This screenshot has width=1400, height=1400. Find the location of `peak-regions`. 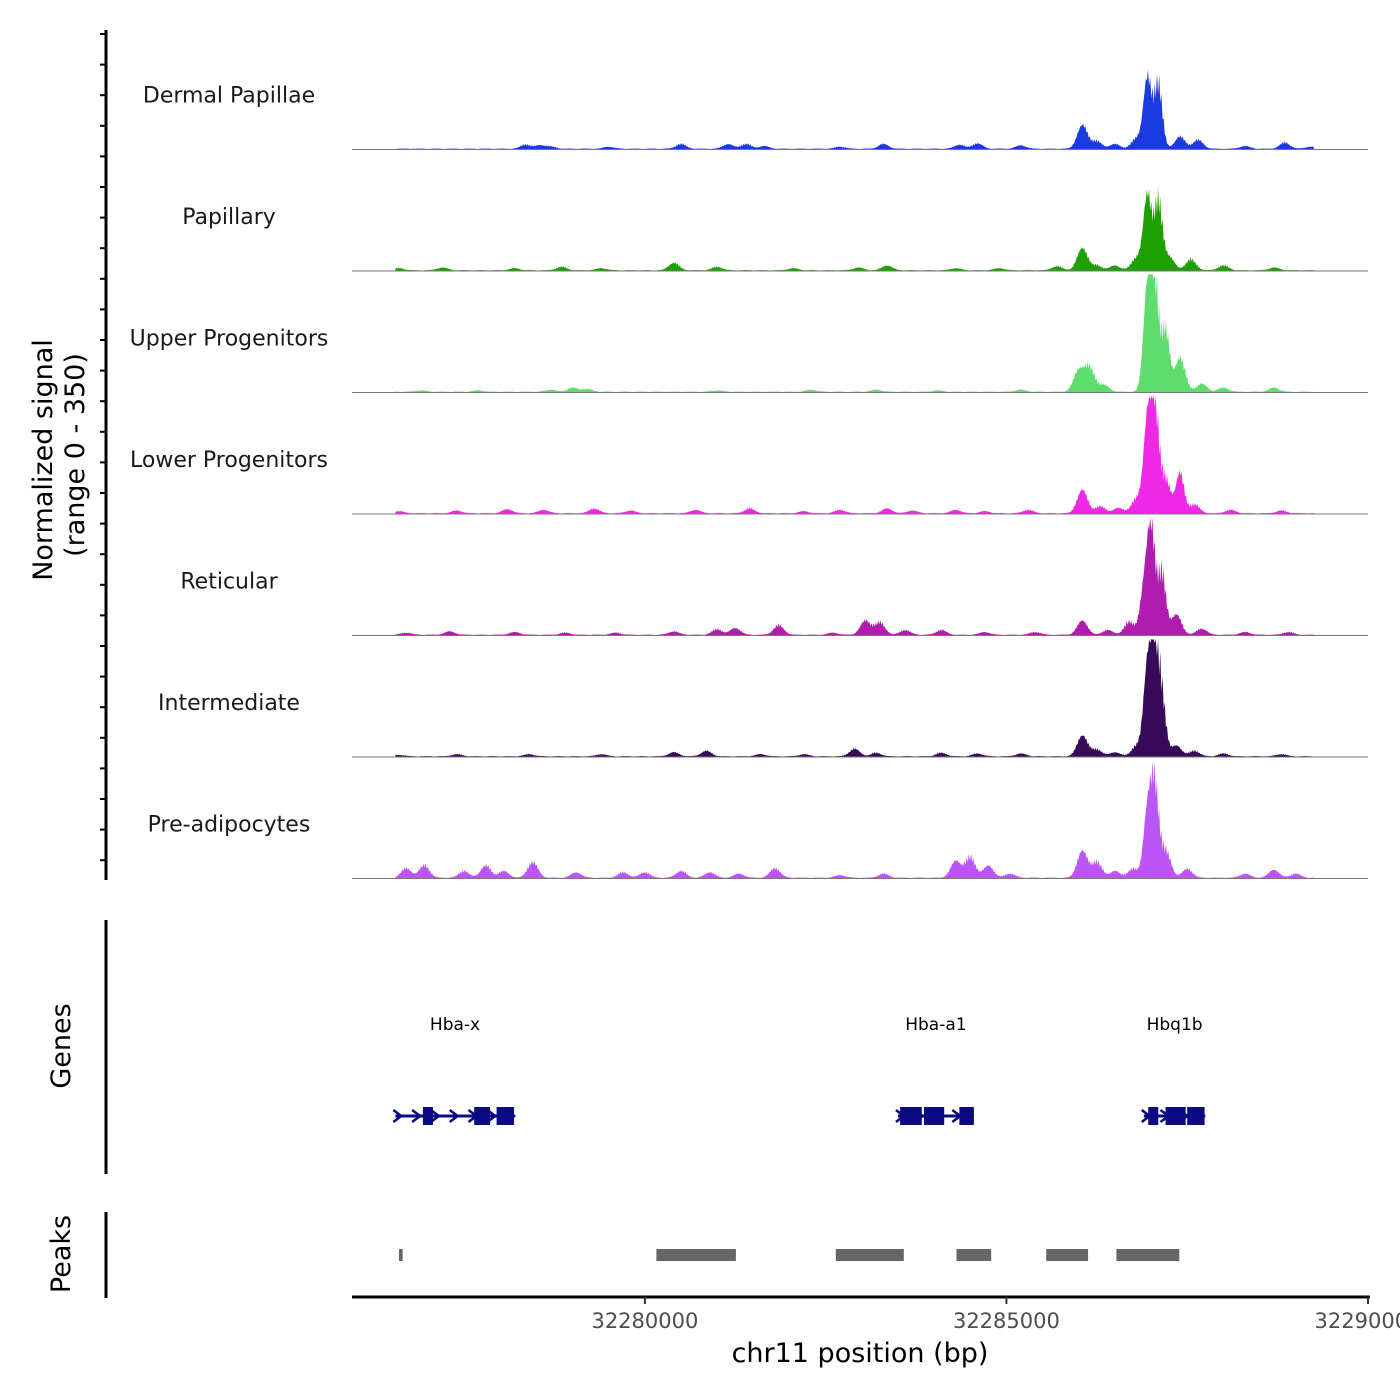

peak-regions is located at coordinates (789, 1255).